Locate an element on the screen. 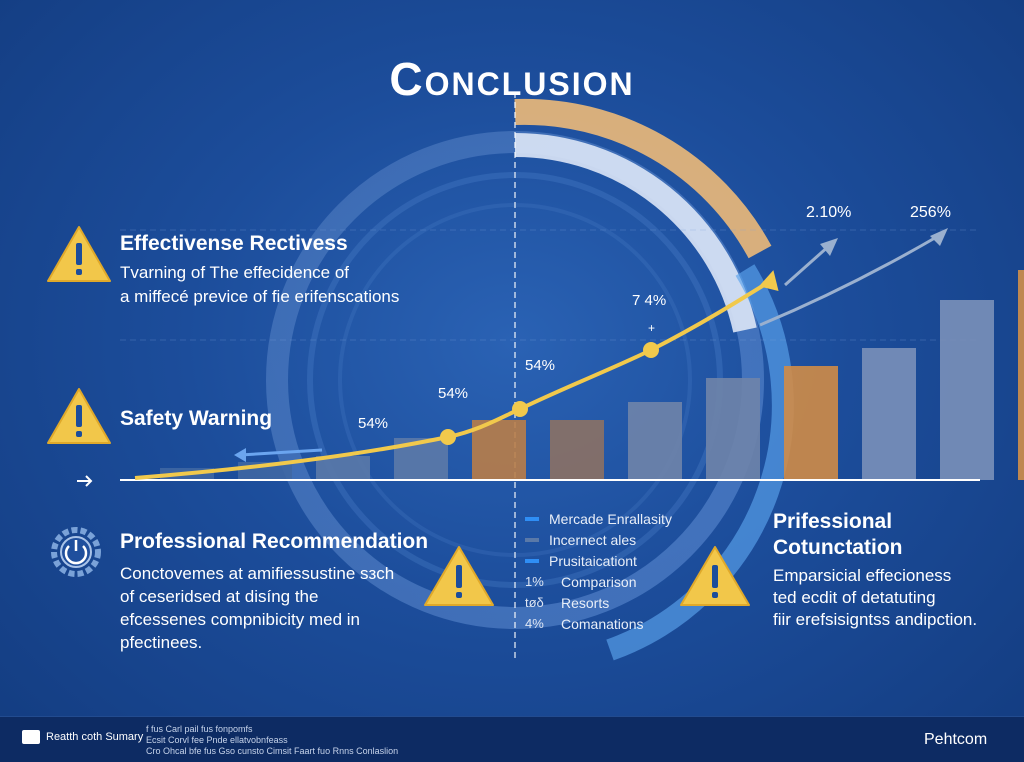 The width and height of the screenshot is (1024, 762). recommendation-text-4: pfectinees. is located at coordinates (161, 642).